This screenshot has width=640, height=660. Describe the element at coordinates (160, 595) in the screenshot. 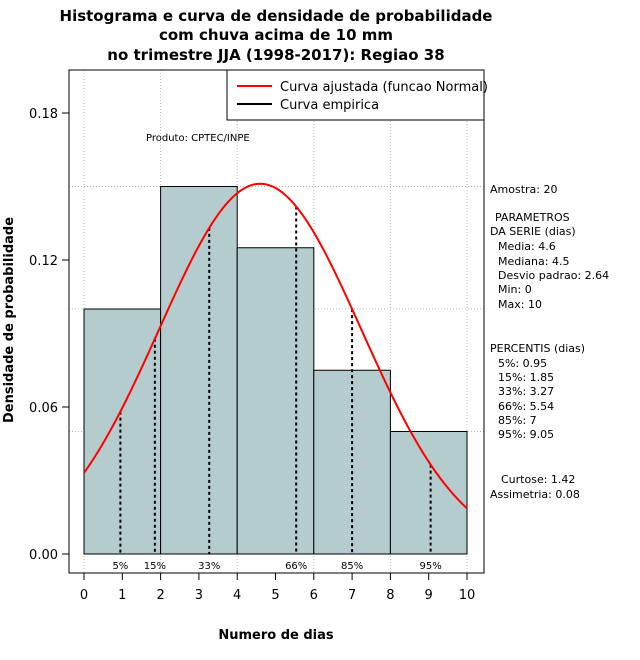

I see `x-tick-label: 2` at that location.